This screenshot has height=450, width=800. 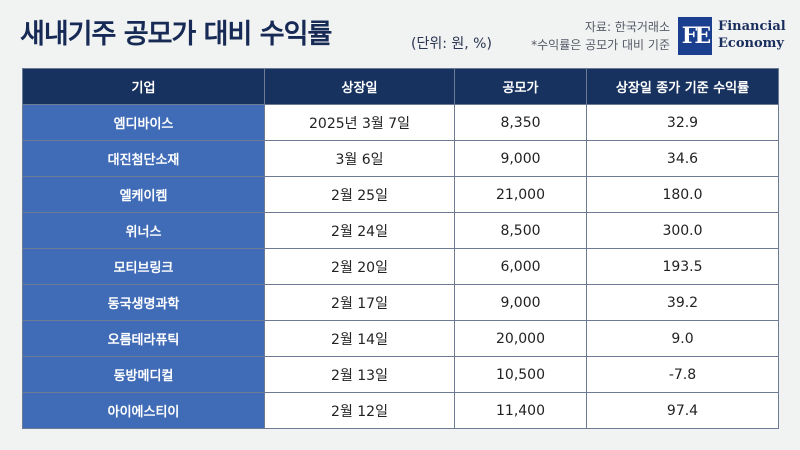 I want to click on logo-text: Financial Economy, so click(x=752, y=35).